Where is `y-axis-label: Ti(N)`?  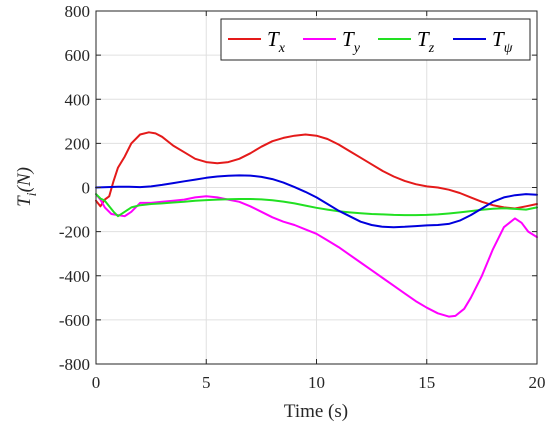 y-axis-label: Ti(N) is located at coordinates (27, 187).